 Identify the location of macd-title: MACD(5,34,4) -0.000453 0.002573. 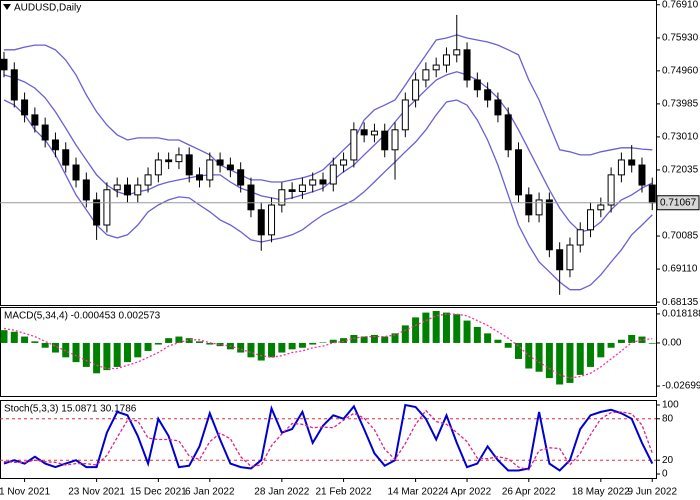
(82, 316).